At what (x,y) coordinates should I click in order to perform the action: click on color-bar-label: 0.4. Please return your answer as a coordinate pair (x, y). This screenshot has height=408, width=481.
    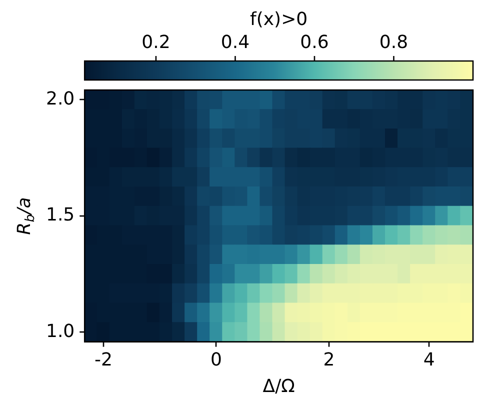
    Looking at the image, I should click on (235, 42).